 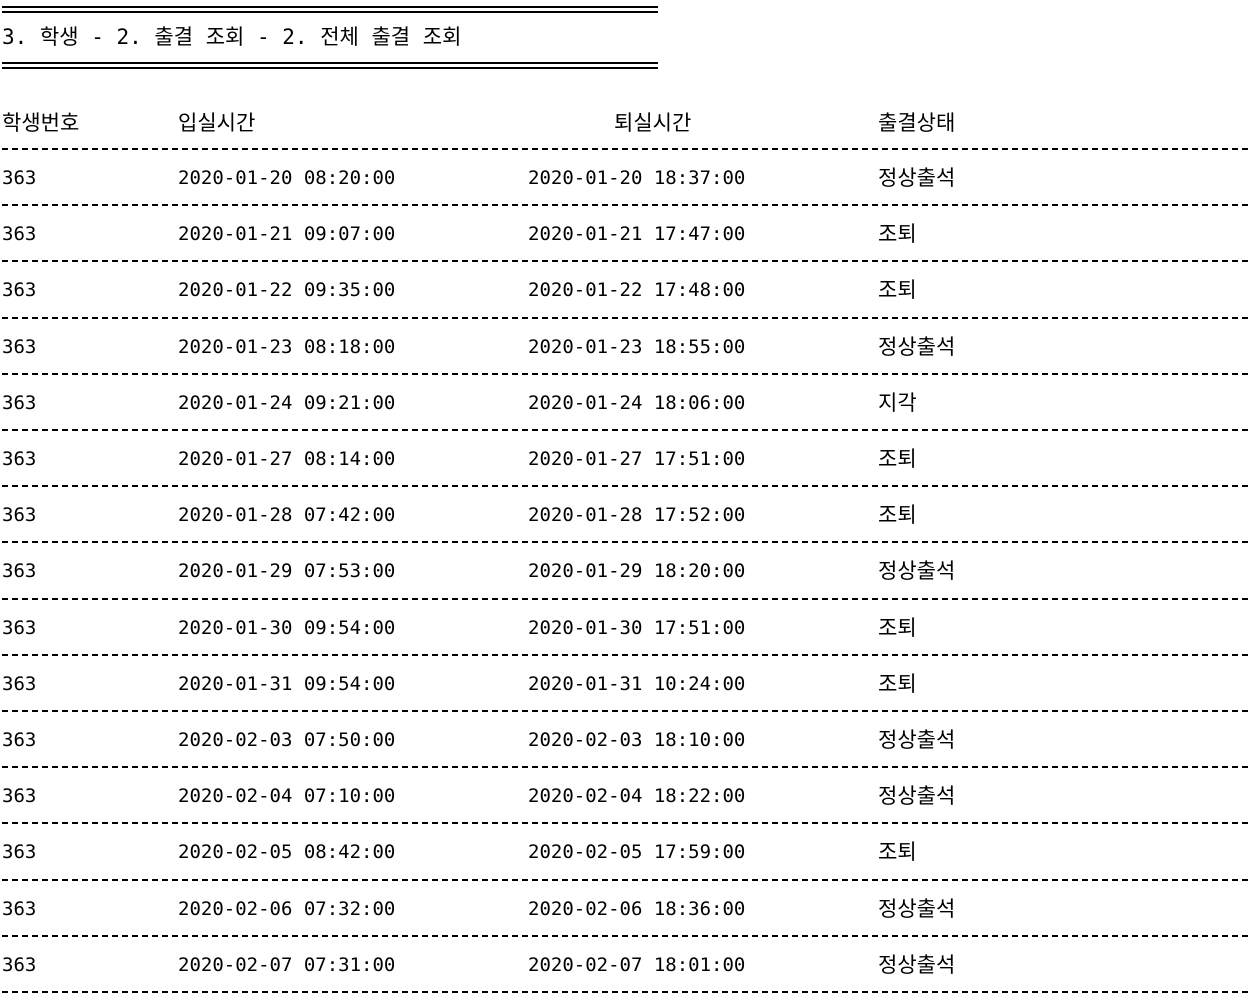 I want to click on check-out-cell: 2020-01-28 17:52:00, so click(x=637, y=515).